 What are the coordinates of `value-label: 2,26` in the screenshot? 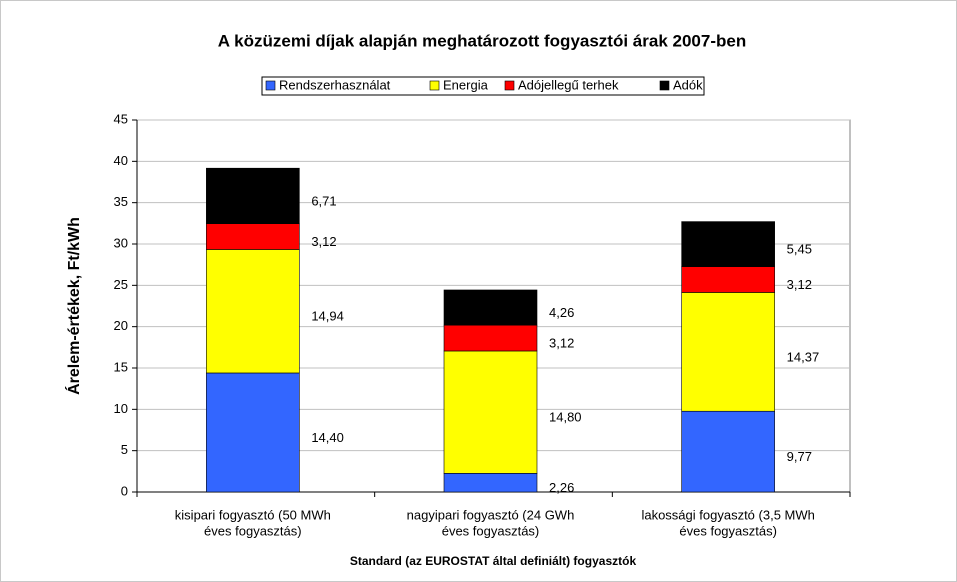 It's located at (561, 487).